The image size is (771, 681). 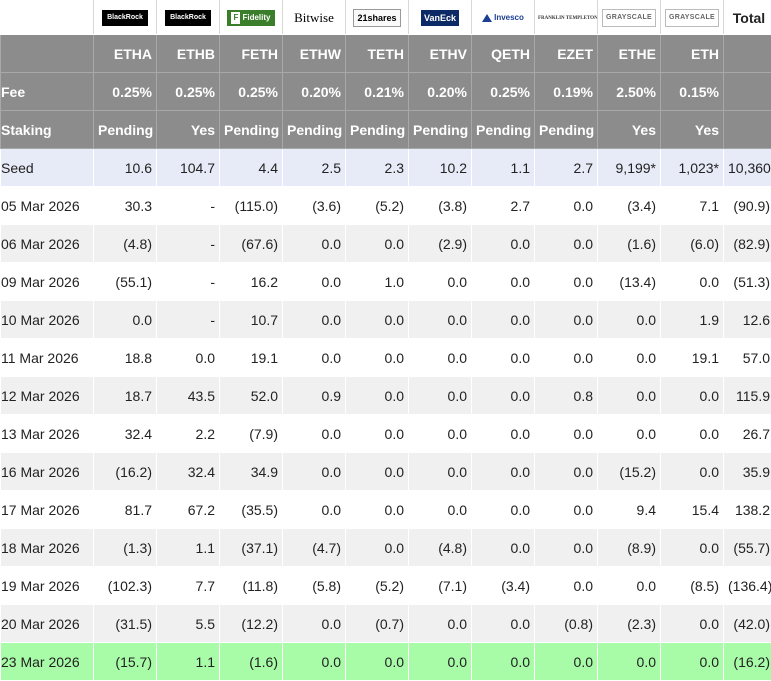 I want to click on ticker-cell: ETHV, so click(x=440, y=54).